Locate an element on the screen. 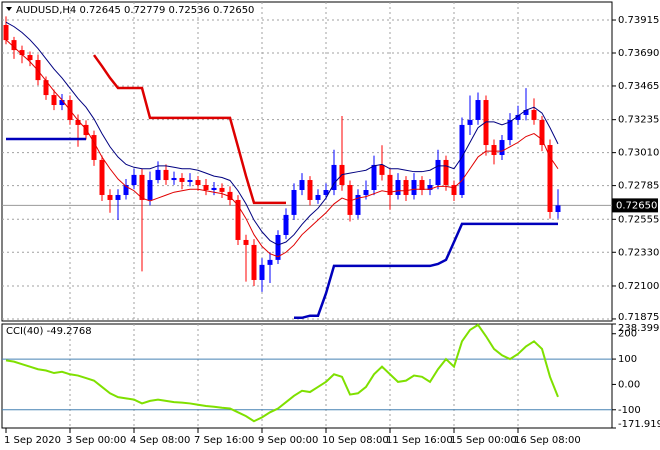 The width and height of the screenshot is (660, 450). y-tick-label: 0.72555 is located at coordinates (638, 219).